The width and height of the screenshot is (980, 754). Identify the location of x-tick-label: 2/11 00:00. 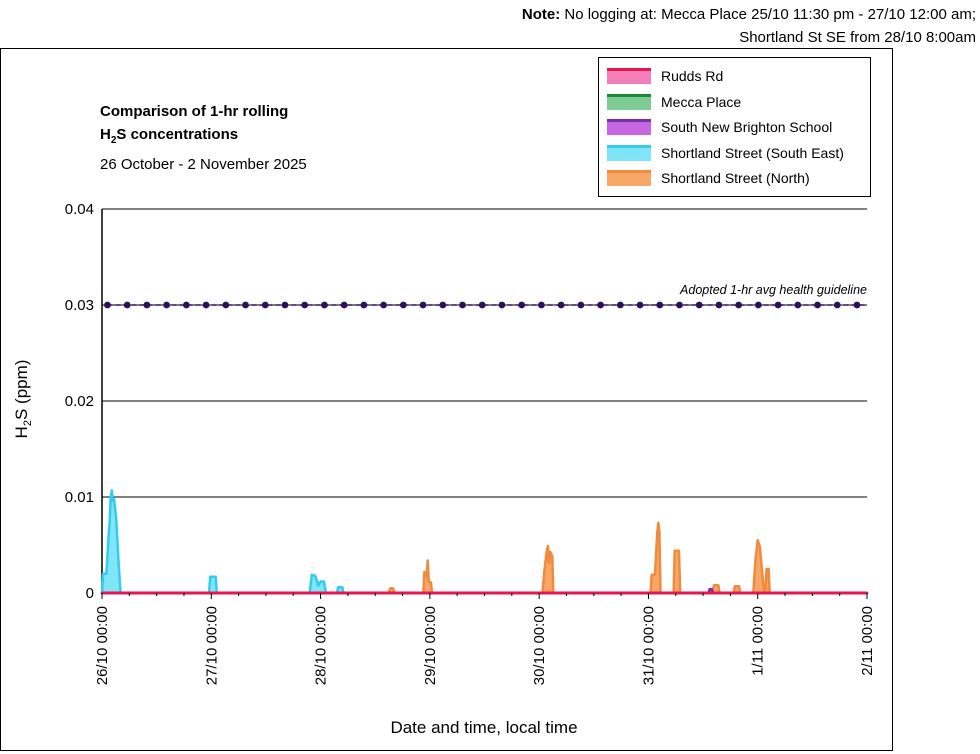
(867, 641).